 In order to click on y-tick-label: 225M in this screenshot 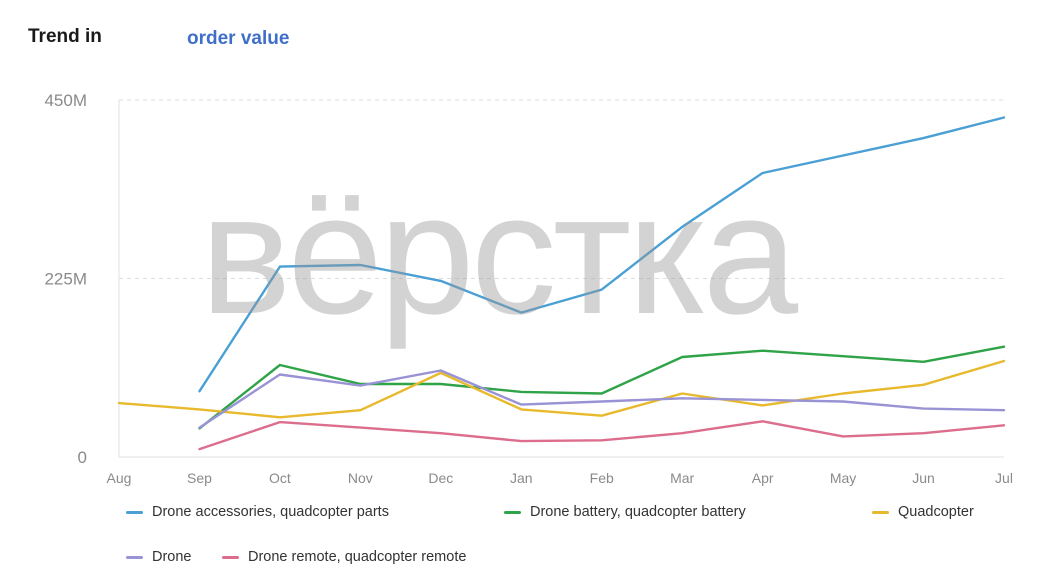, I will do `click(65, 279)`.